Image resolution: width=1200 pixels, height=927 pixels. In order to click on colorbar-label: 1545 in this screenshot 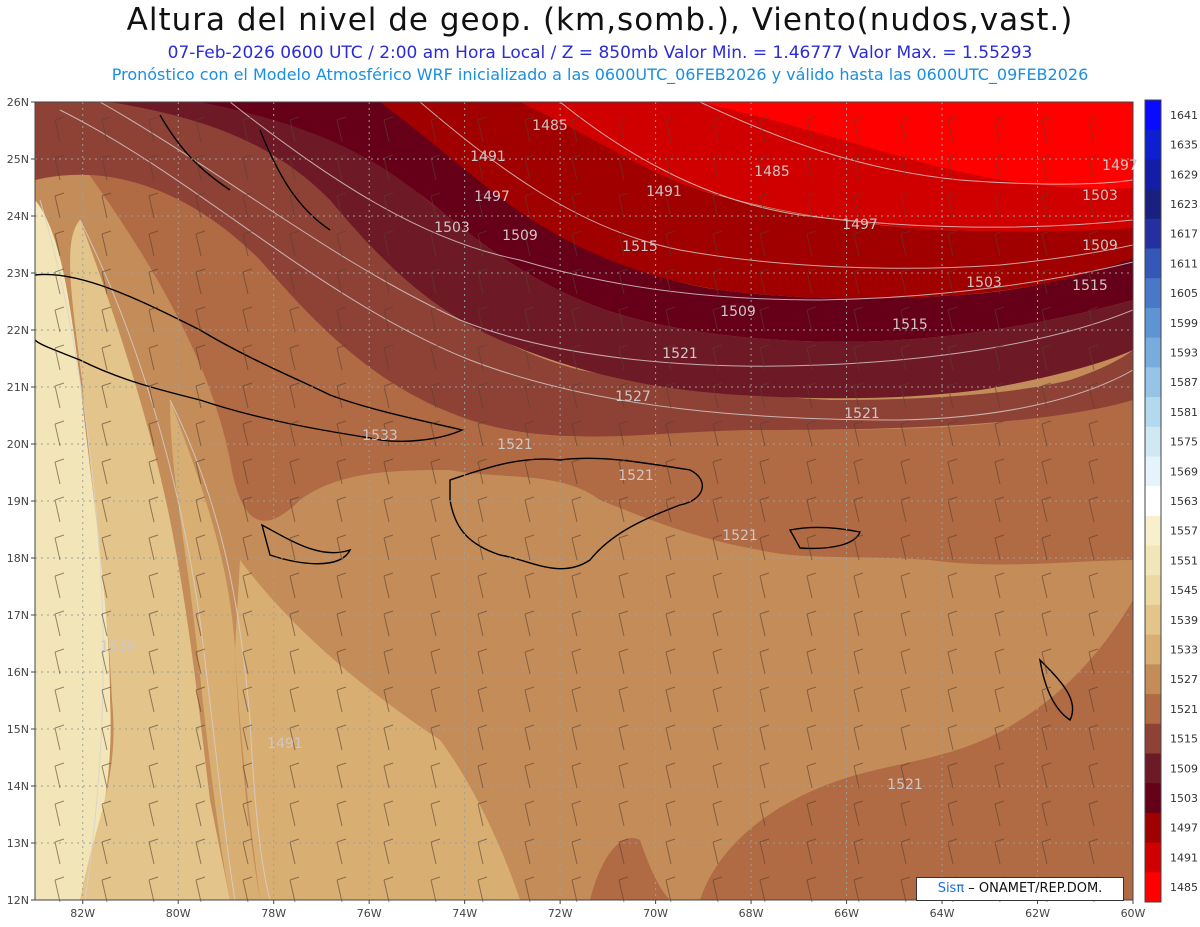, I will do `click(1184, 590)`.